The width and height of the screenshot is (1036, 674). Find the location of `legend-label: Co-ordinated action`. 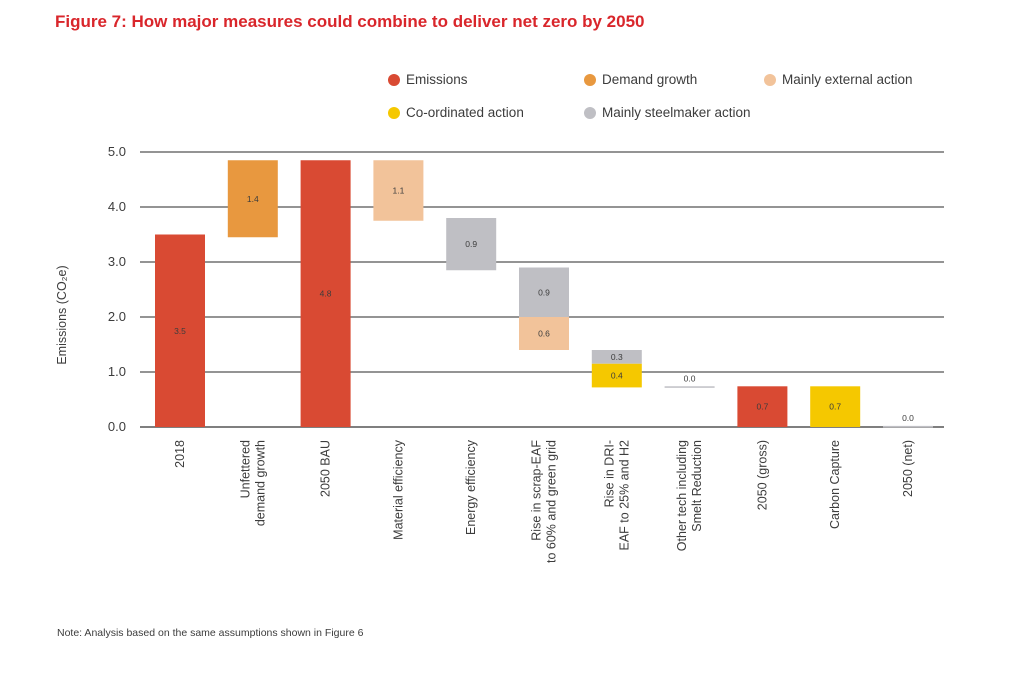

legend-label: Co-ordinated action is located at coordinates (465, 112).